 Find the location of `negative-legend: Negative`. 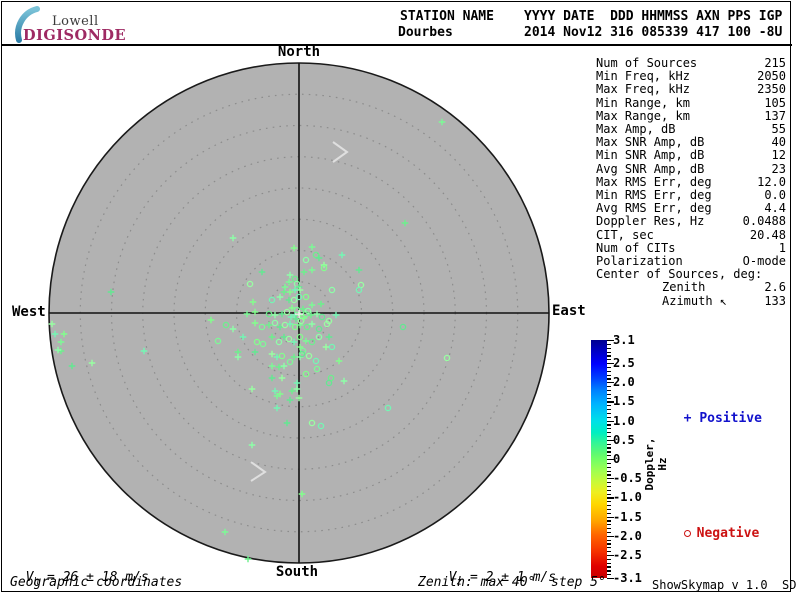

negative-legend: Negative is located at coordinates (713, 526).